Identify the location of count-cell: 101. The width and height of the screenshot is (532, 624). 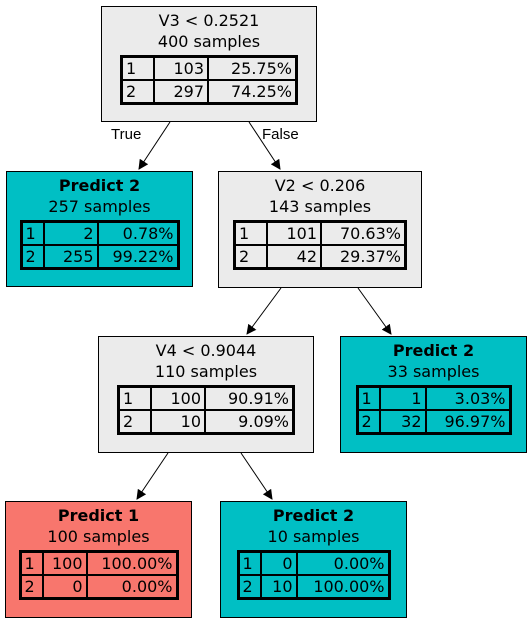
(294, 233).